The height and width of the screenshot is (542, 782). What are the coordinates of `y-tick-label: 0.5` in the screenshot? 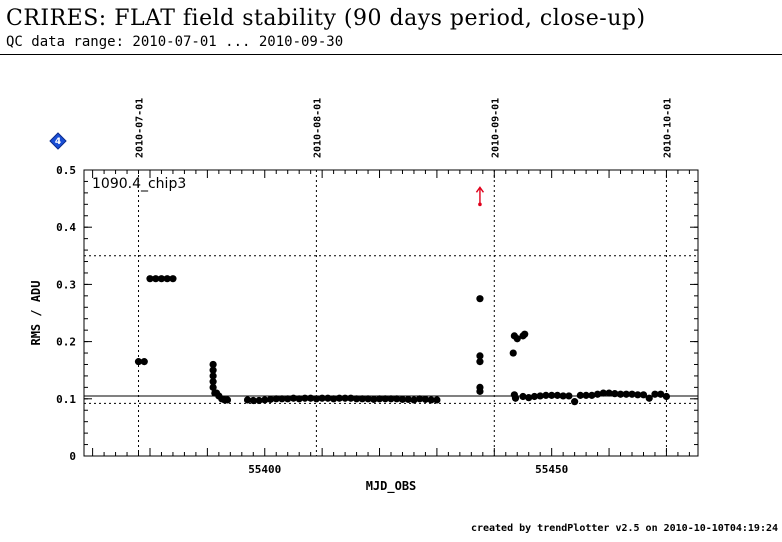 It's located at (66, 170).